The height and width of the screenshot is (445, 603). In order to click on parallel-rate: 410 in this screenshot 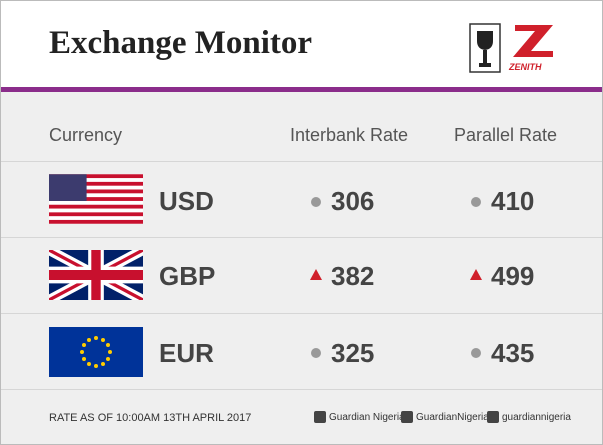, I will do `click(513, 201)`.